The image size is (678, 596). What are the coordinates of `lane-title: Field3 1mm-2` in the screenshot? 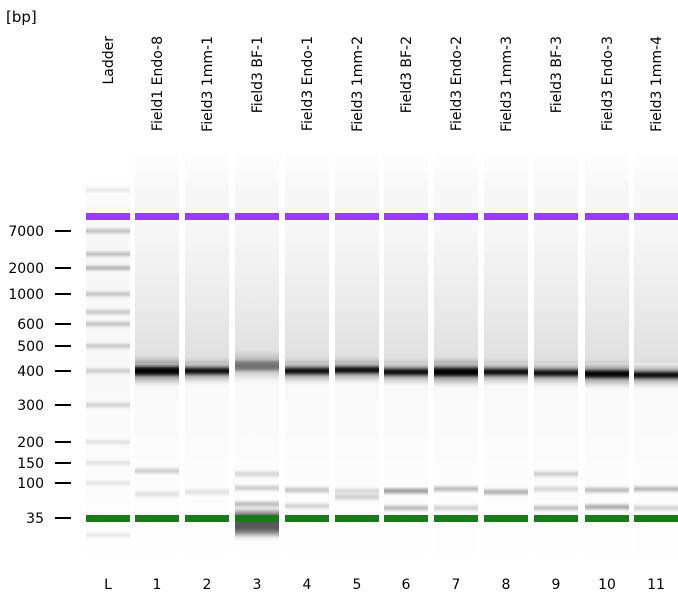 It's located at (358, 84).